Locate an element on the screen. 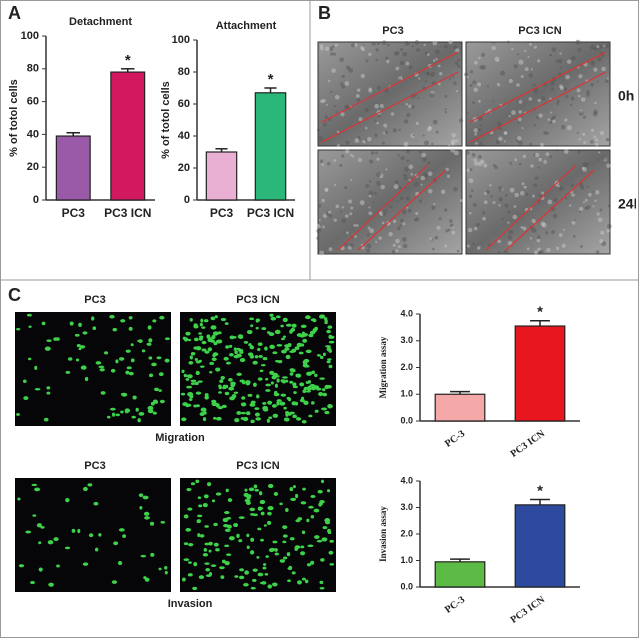 This screenshot has height=638, width=639. y-axis-label: Migration assay is located at coordinates (383, 367).